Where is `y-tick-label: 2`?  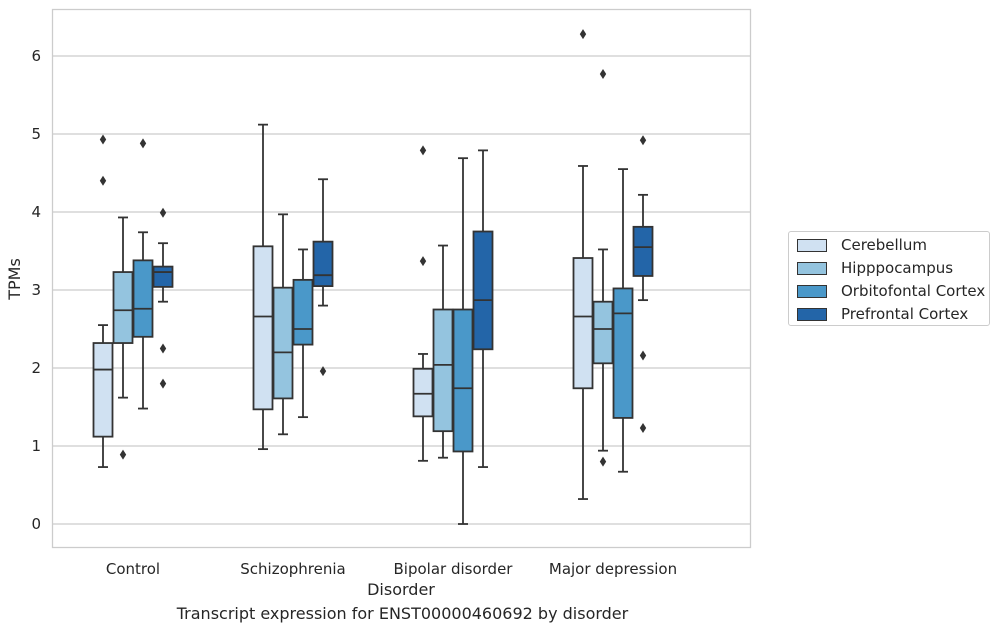
y-tick-label: 2 is located at coordinates (36, 368).